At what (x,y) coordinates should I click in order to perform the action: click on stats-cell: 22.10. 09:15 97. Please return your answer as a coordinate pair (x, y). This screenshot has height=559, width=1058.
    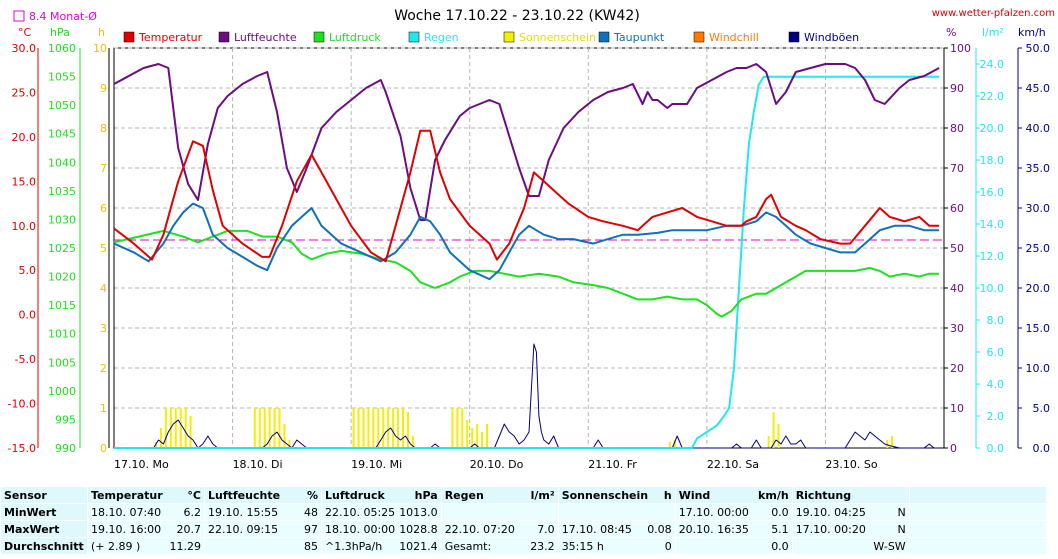
    Looking at the image, I should click on (263, 529).